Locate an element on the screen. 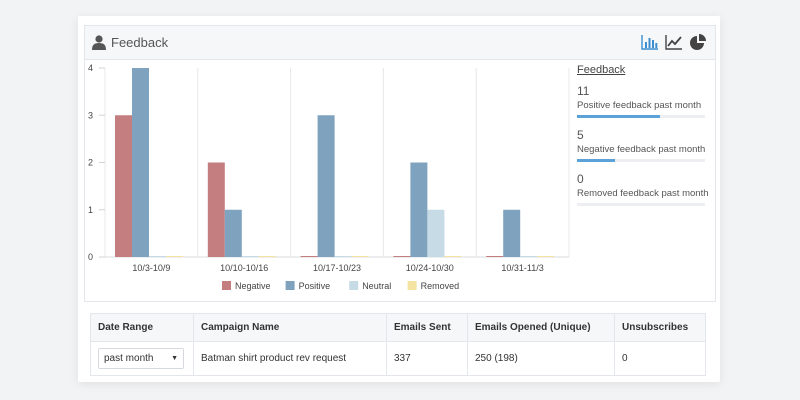 The height and width of the screenshot is (400, 800). date-range-cell: past month ▼ is located at coordinates (142, 358).